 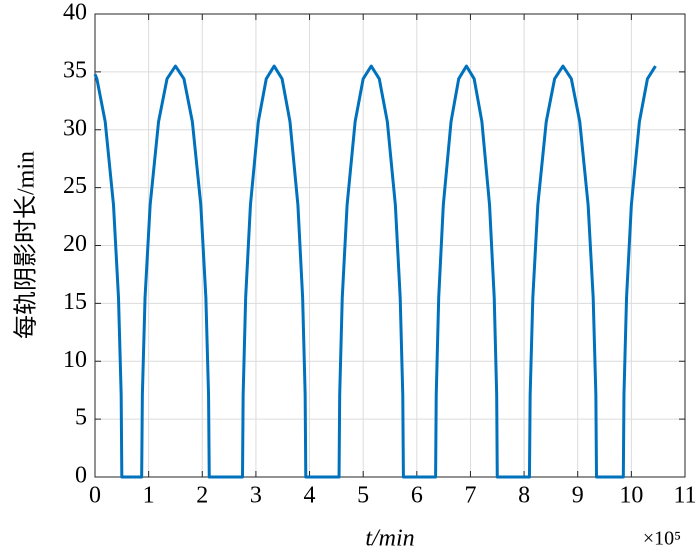 I want to click on y-tick-label: 15, so click(x=75, y=302).